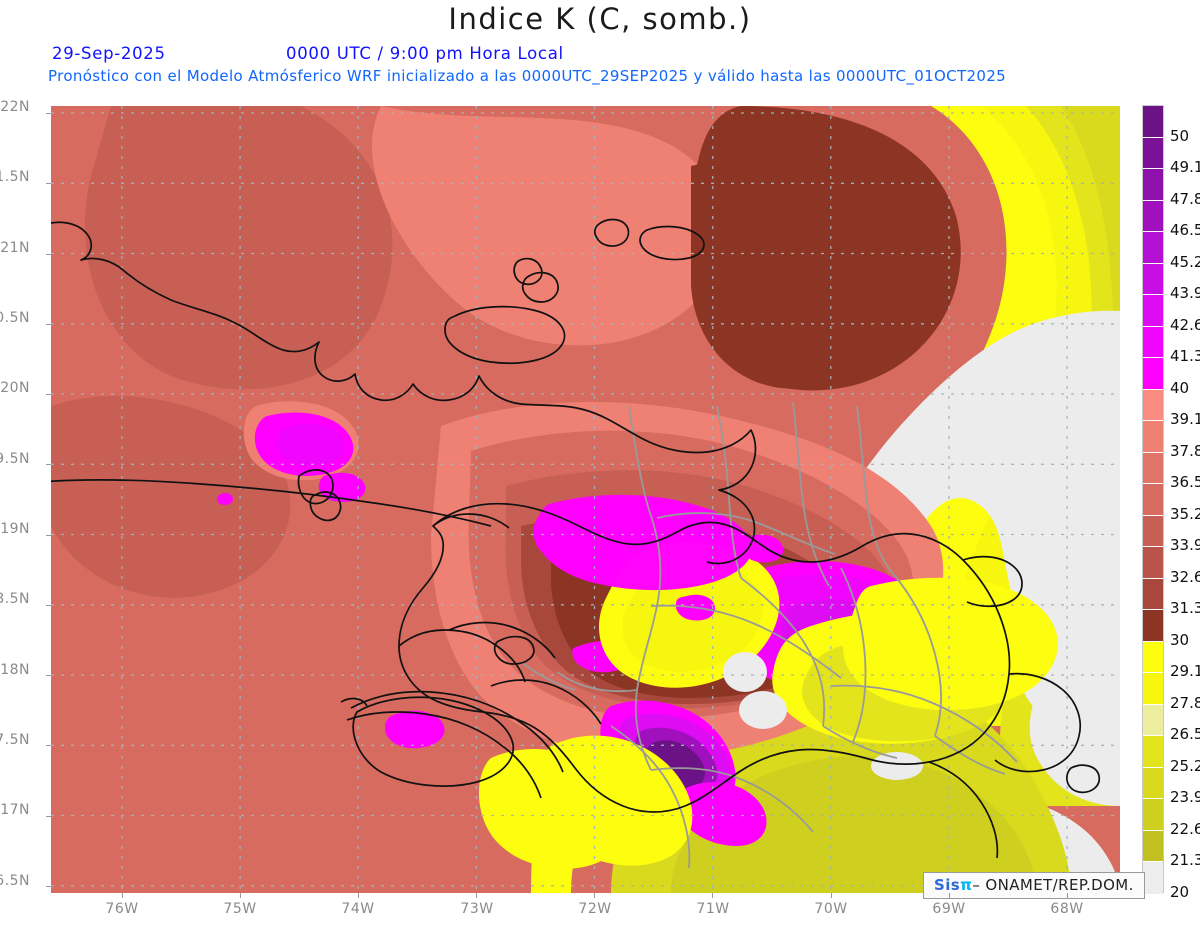 This screenshot has width=1200, height=927. Describe the element at coordinates (15, 670) in the screenshot. I see `y-tick-label: 18N` at that location.